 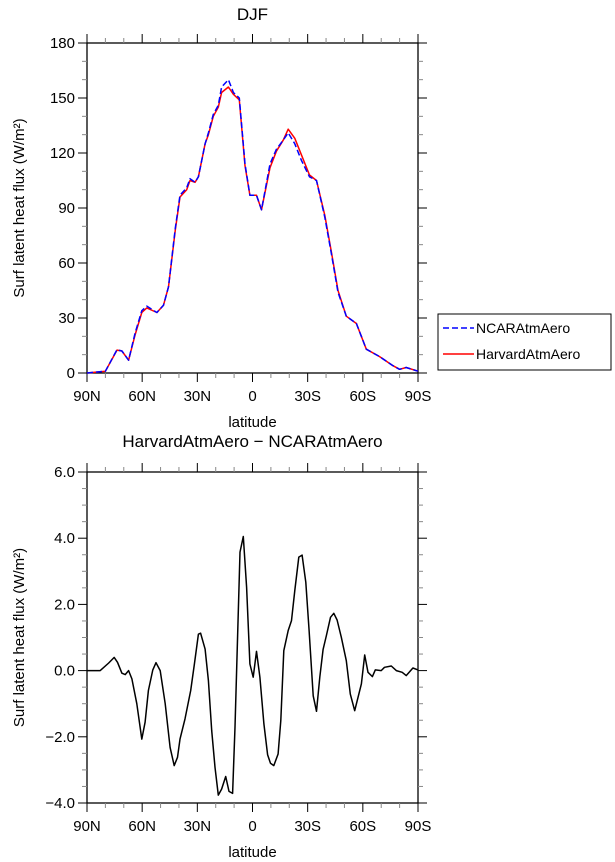 I want to click on legend-box, so click(x=524, y=342).